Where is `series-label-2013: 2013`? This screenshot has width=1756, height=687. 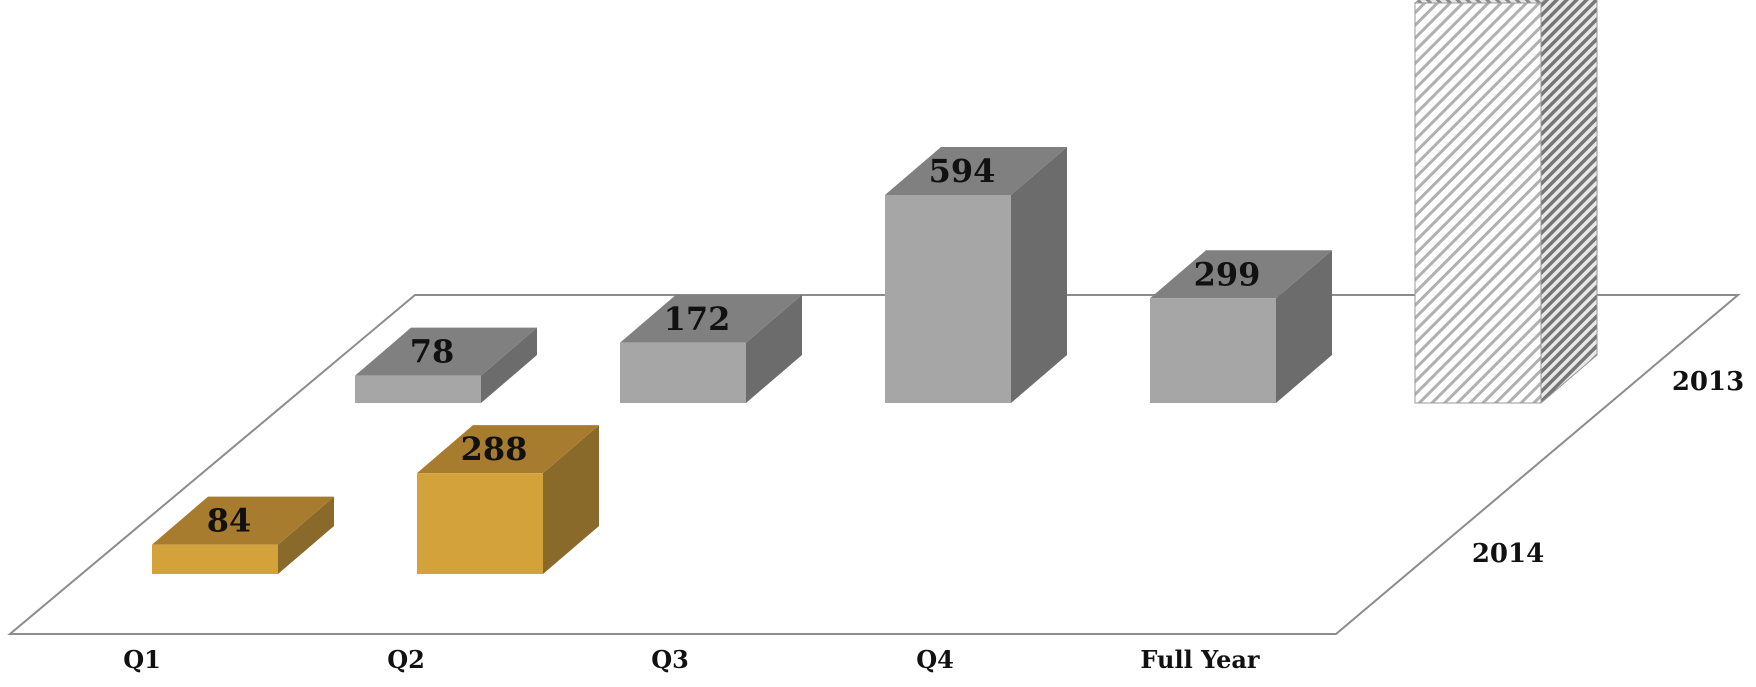
series-label-2013: 2013 is located at coordinates (1708, 382).